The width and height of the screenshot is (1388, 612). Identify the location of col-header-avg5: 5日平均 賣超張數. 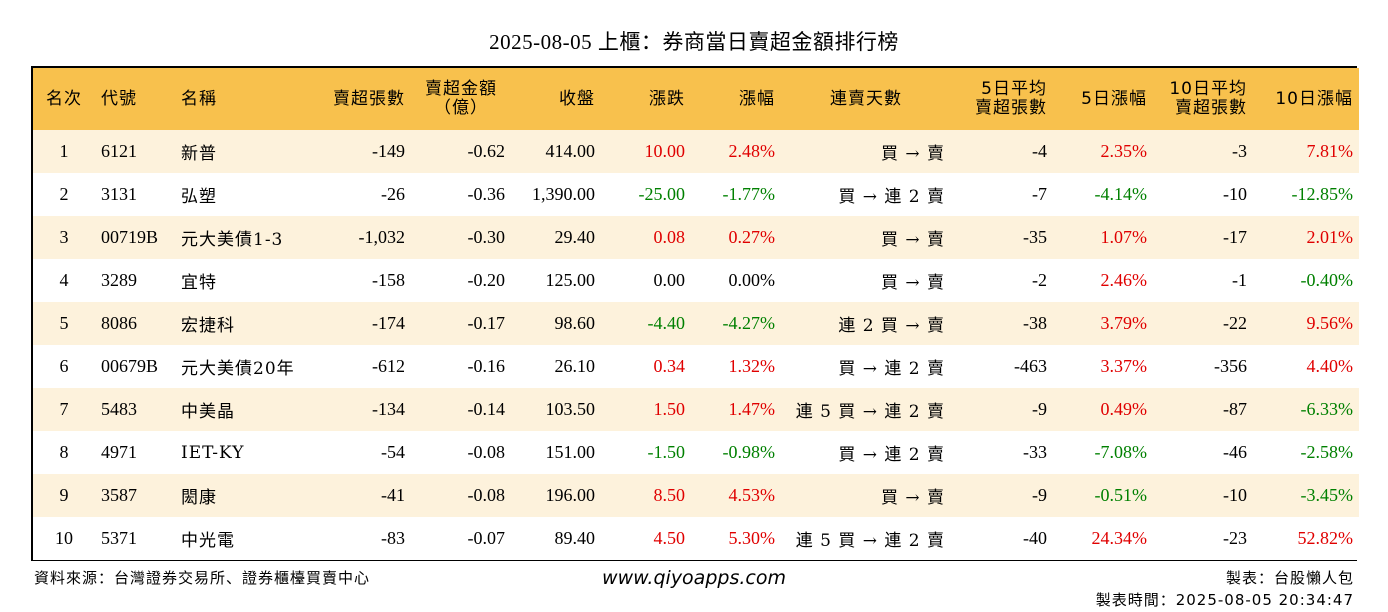
(1002, 99).